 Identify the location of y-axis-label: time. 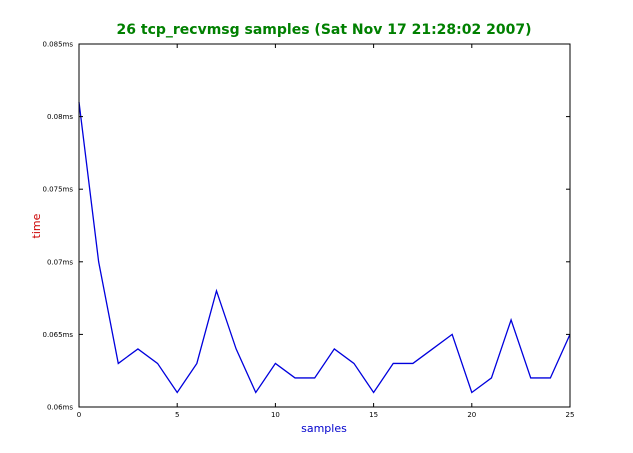
(36, 225).